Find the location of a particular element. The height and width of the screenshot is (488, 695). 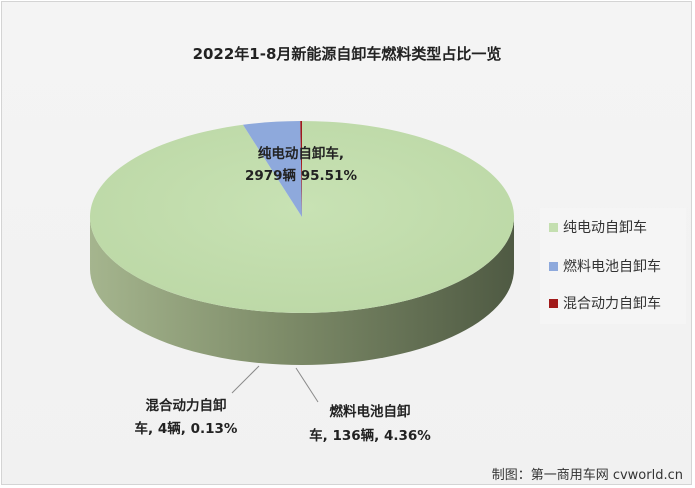

legend-label-fuel-cell: 燃料电池自卸车 is located at coordinates (612, 266).